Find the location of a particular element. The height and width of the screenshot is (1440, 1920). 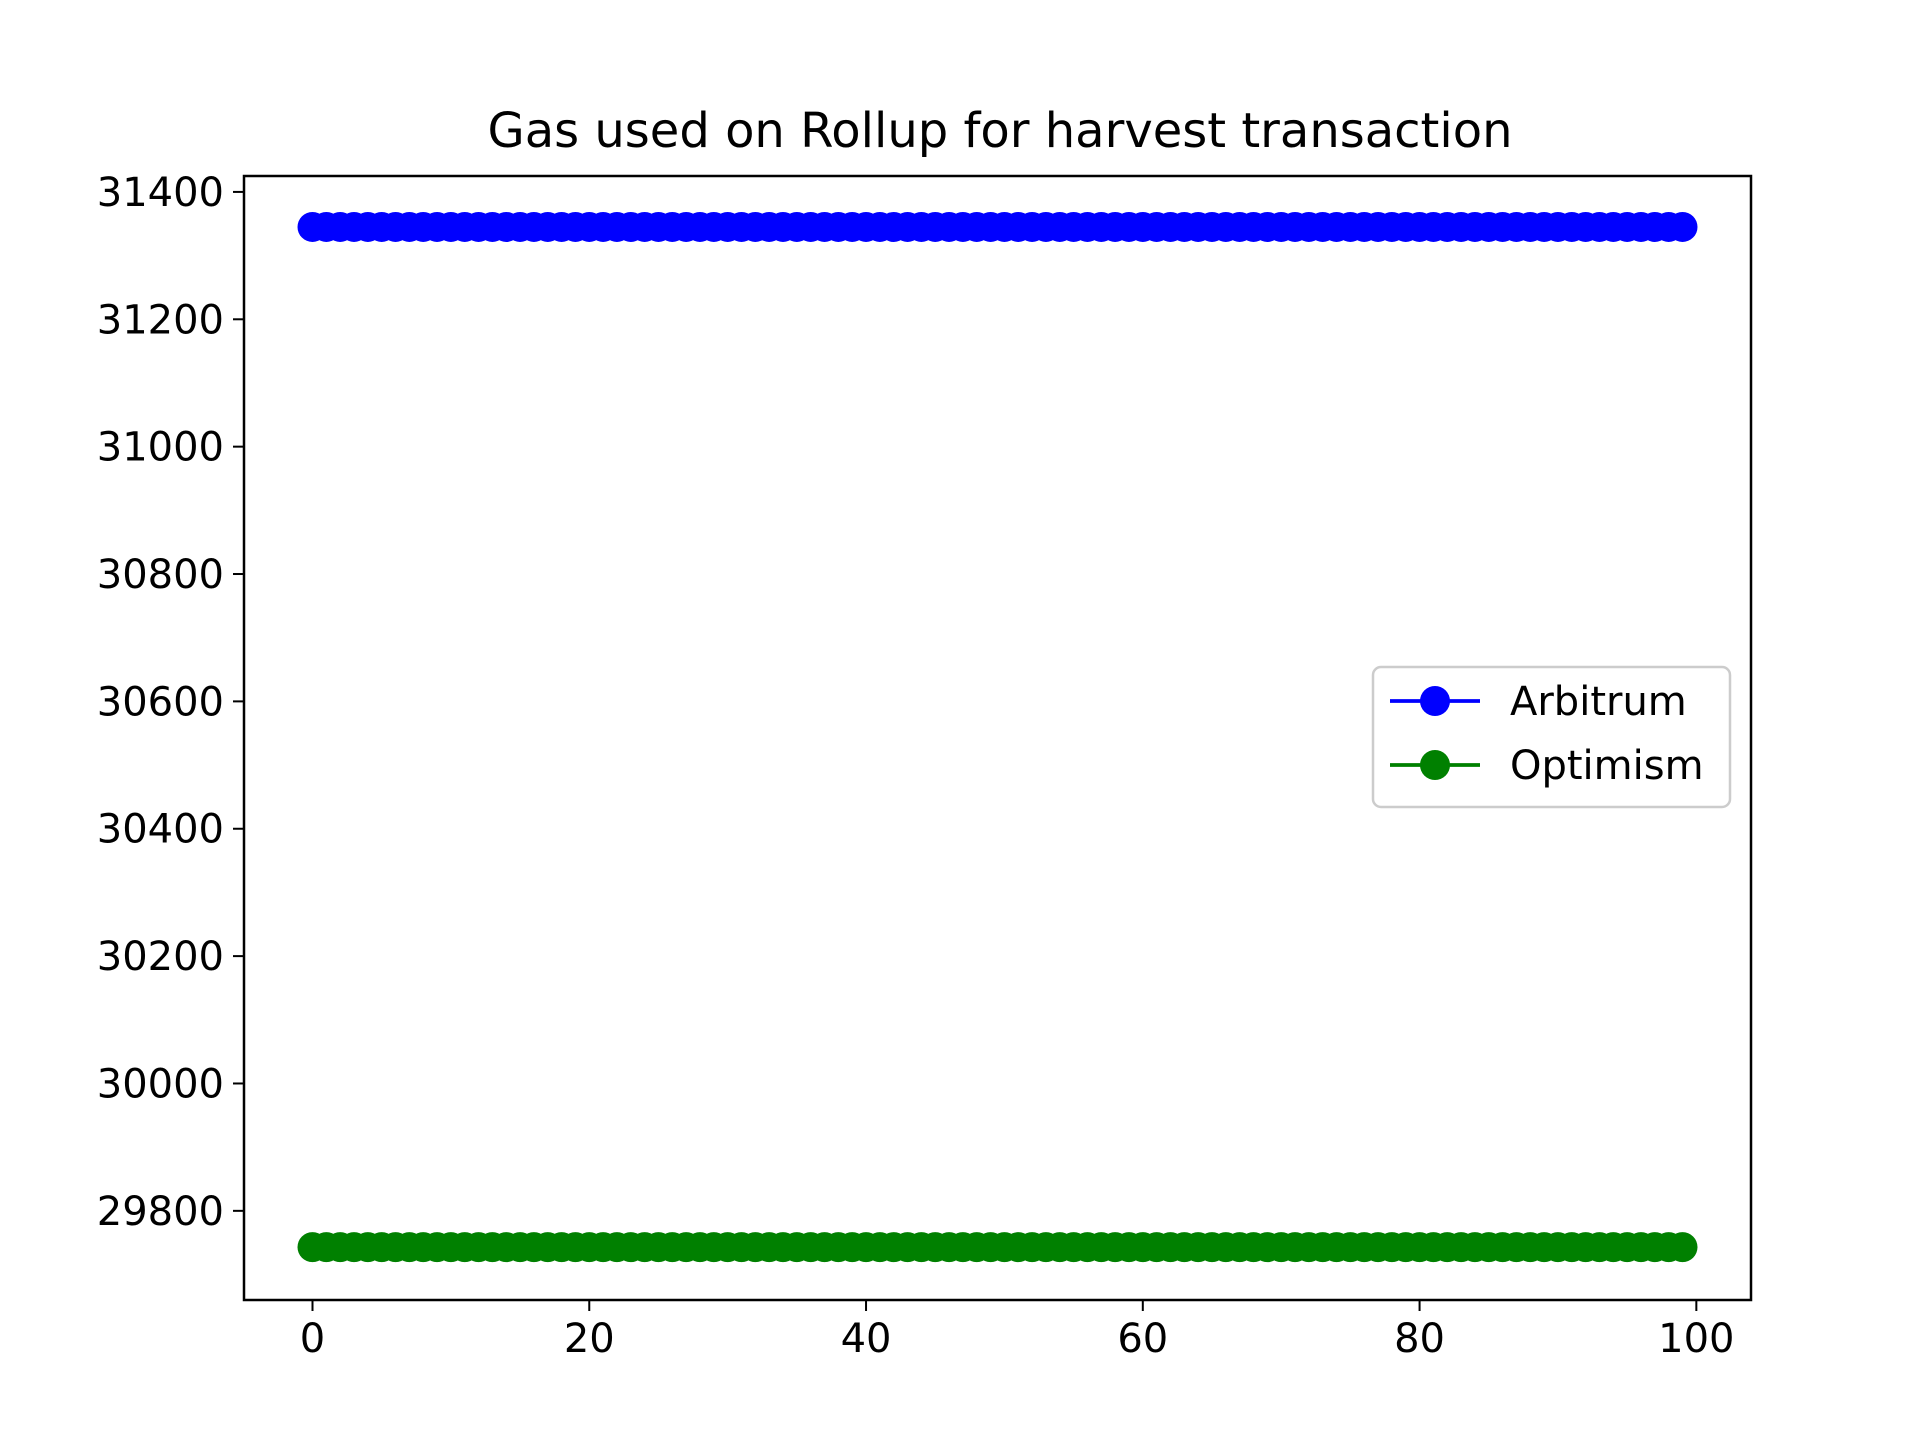

legend-item-optimism: Optimism is located at coordinates (1547, 766).